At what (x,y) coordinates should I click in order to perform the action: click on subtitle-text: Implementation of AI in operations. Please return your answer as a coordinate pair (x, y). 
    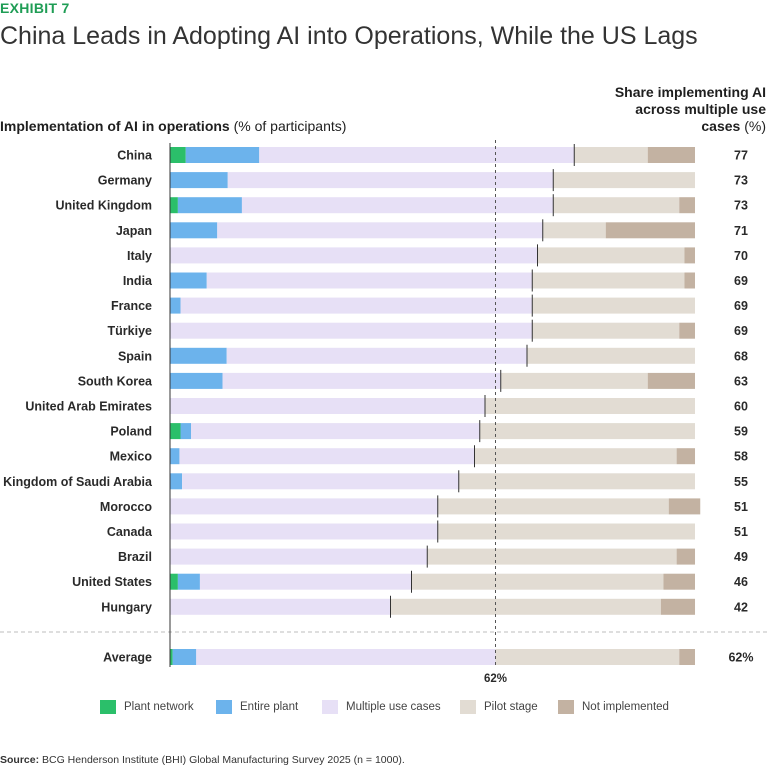
    Looking at the image, I should click on (115, 126).